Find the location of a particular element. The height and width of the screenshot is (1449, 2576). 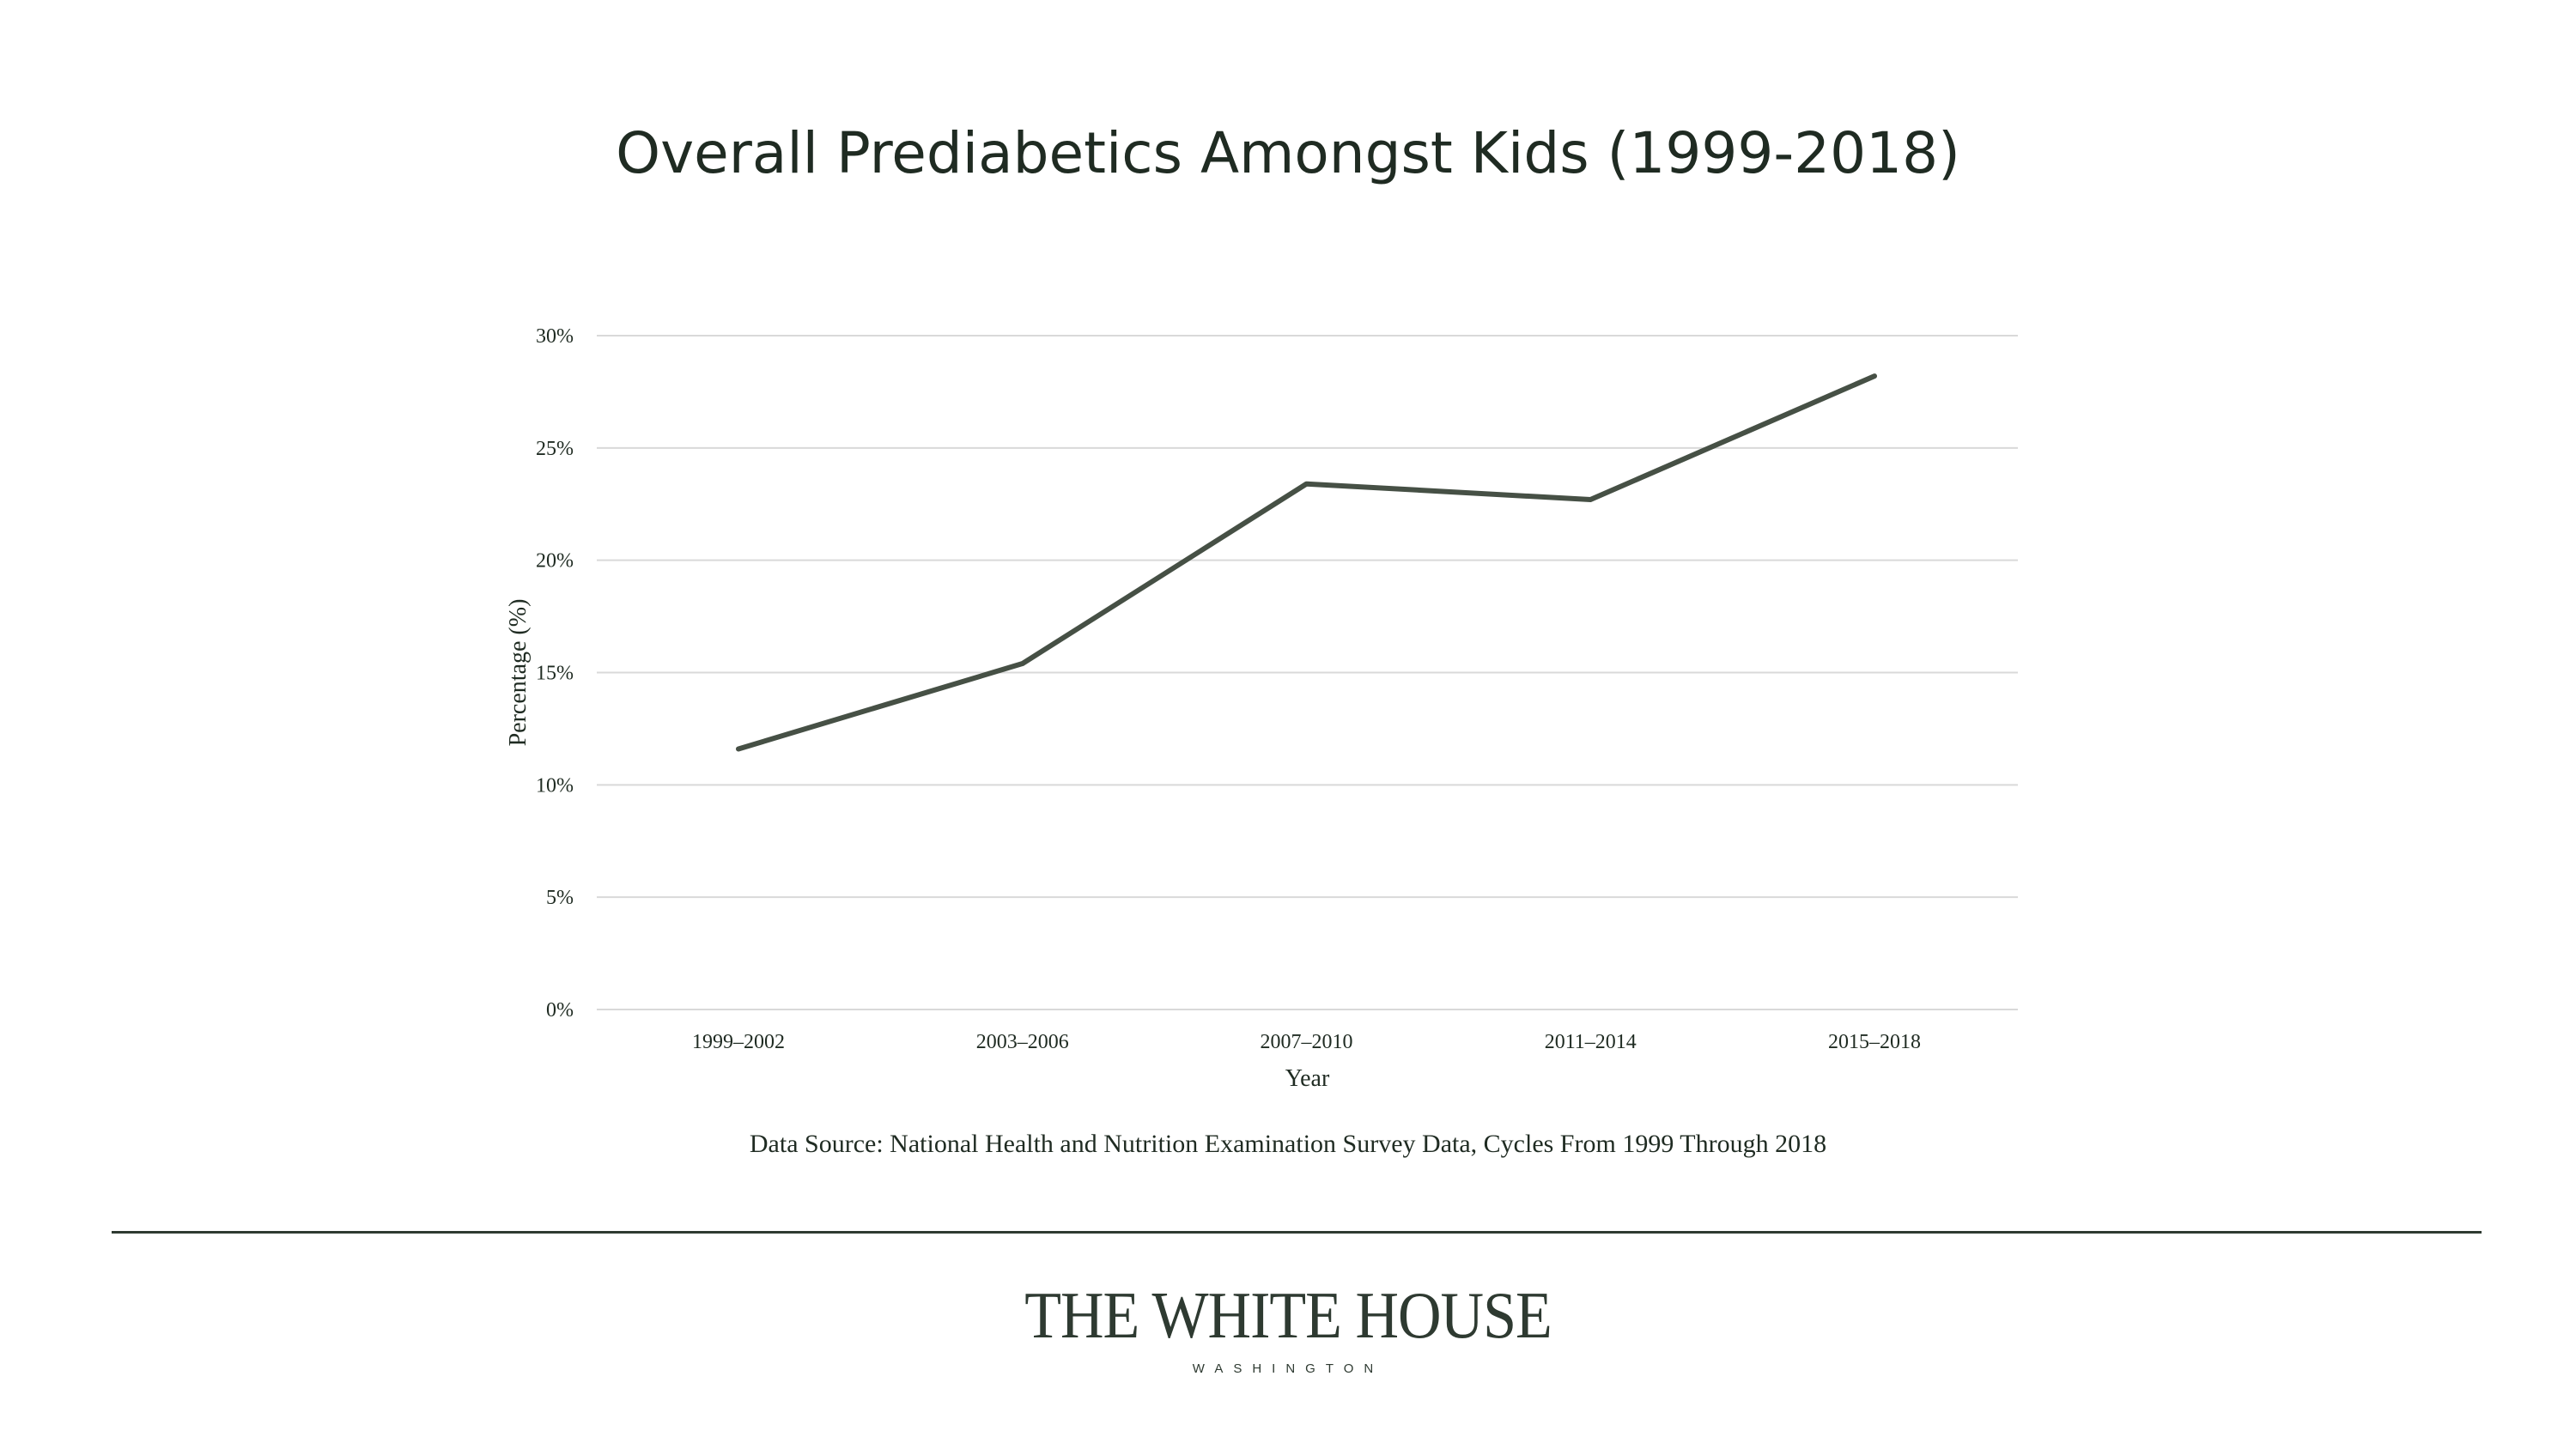

y-tick-label: 0% is located at coordinates (560, 1010).